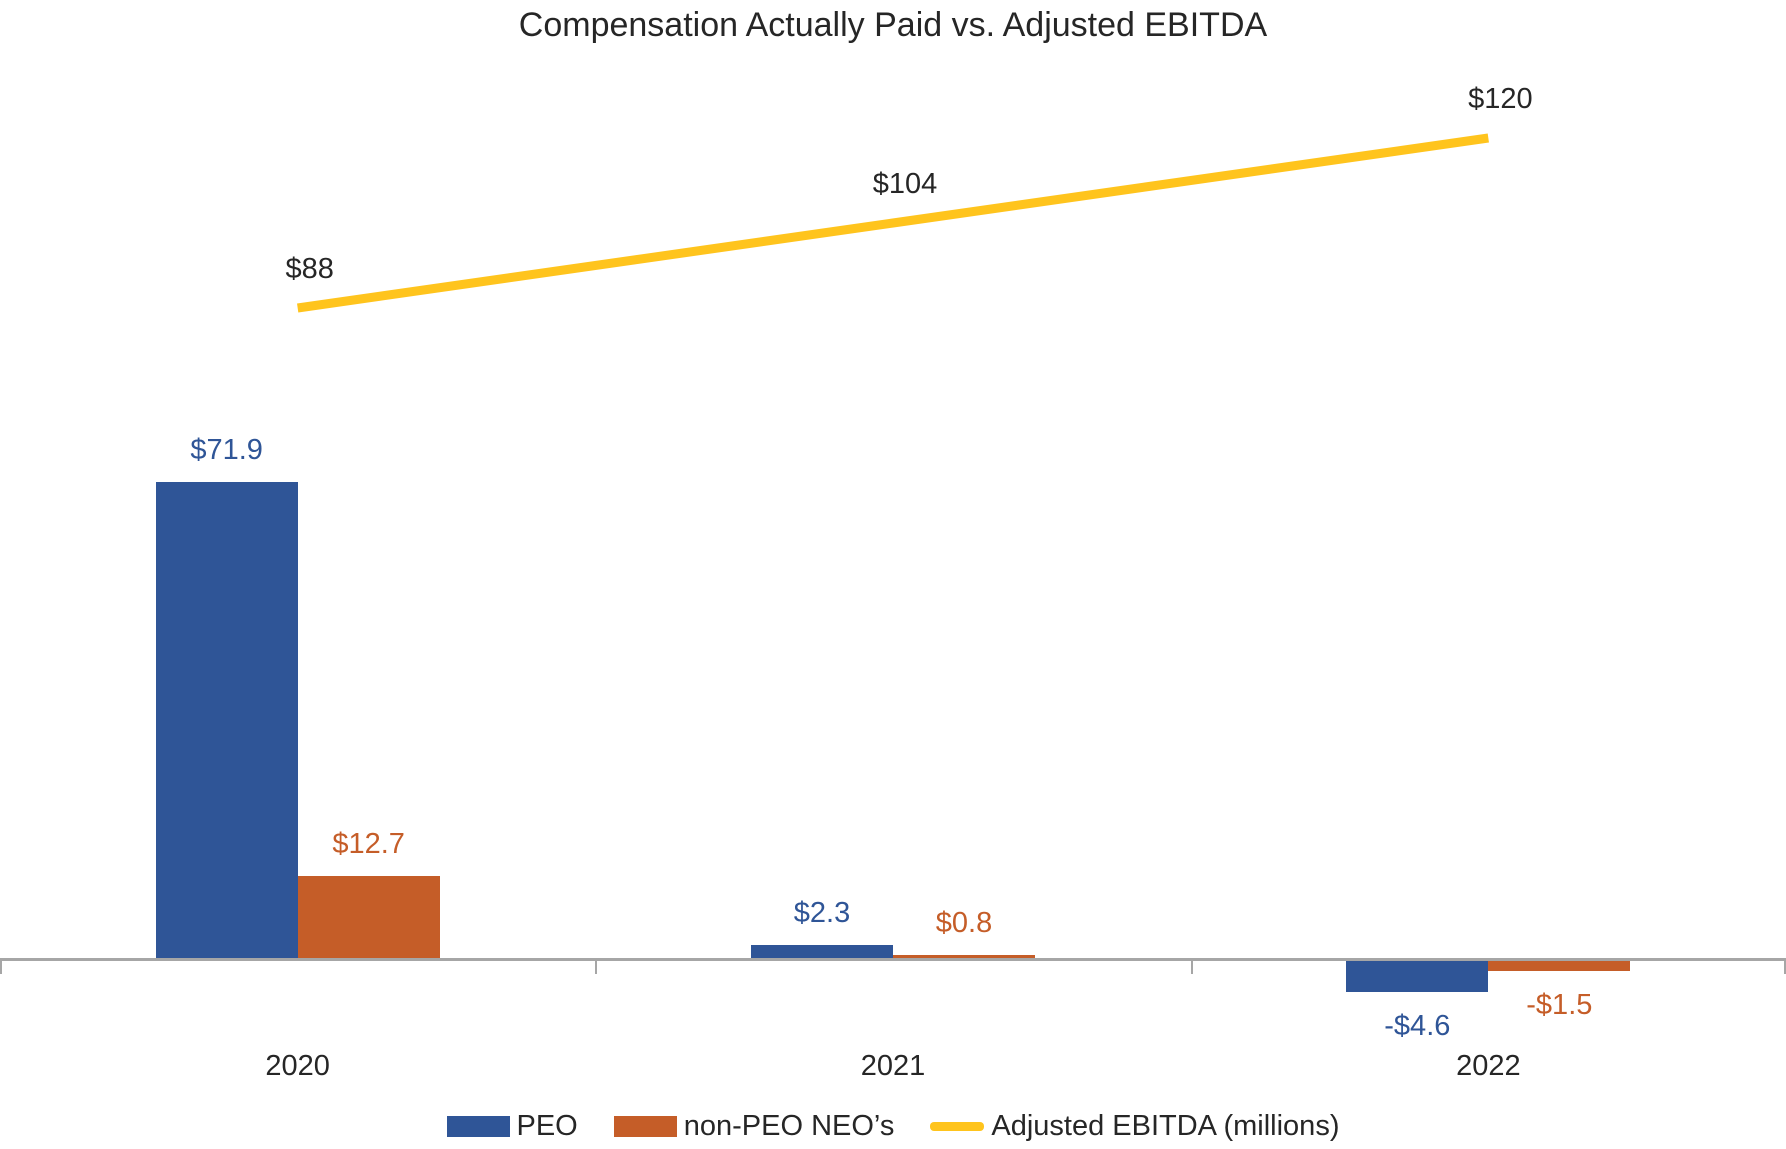 Image resolution: width=1786 pixels, height=1149 pixels. Describe the element at coordinates (512, 1126) in the screenshot. I see `legend-item: PEO` at that location.